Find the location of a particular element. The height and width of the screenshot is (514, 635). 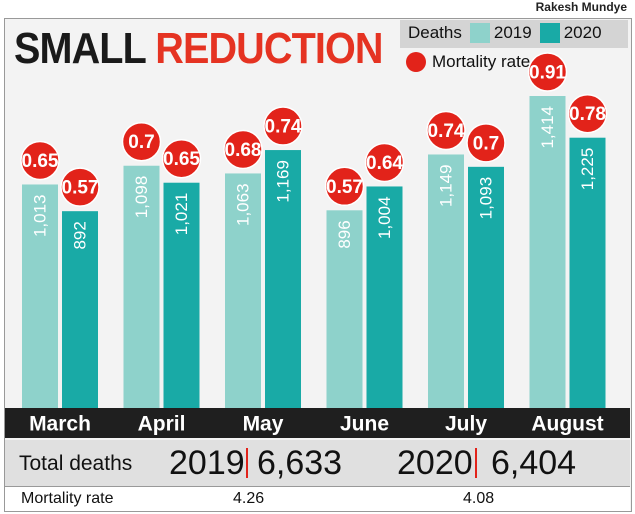

bar-value-label-2019-july: 1,149 is located at coordinates (446, 185).